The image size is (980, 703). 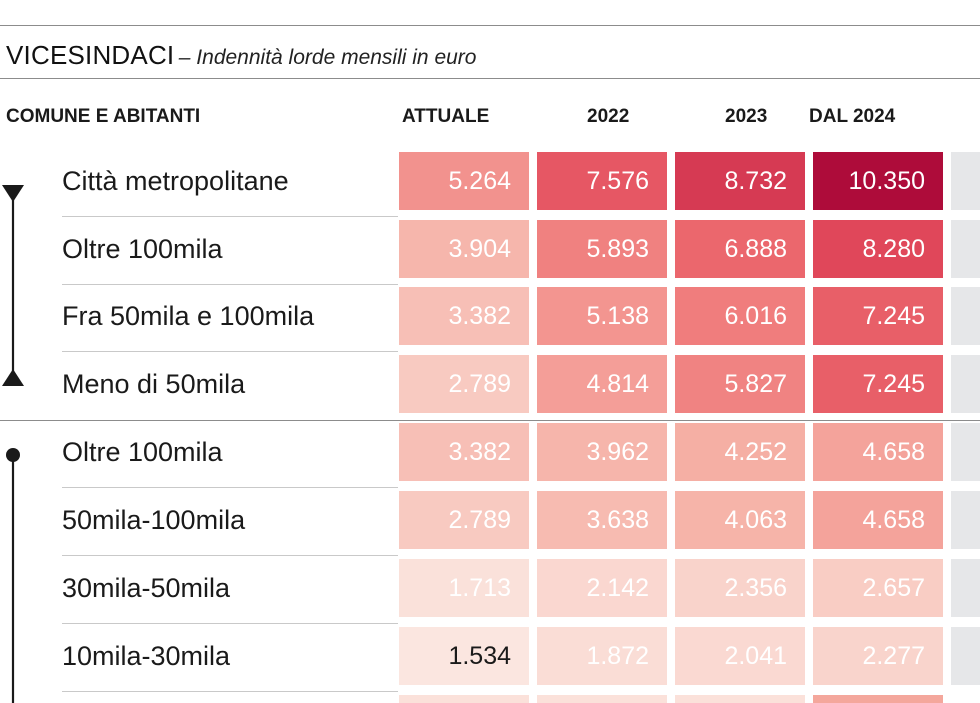 What do you see at coordinates (446, 116) in the screenshot?
I see `column-header-attuale: ATTUALE` at bounding box center [446, 116].